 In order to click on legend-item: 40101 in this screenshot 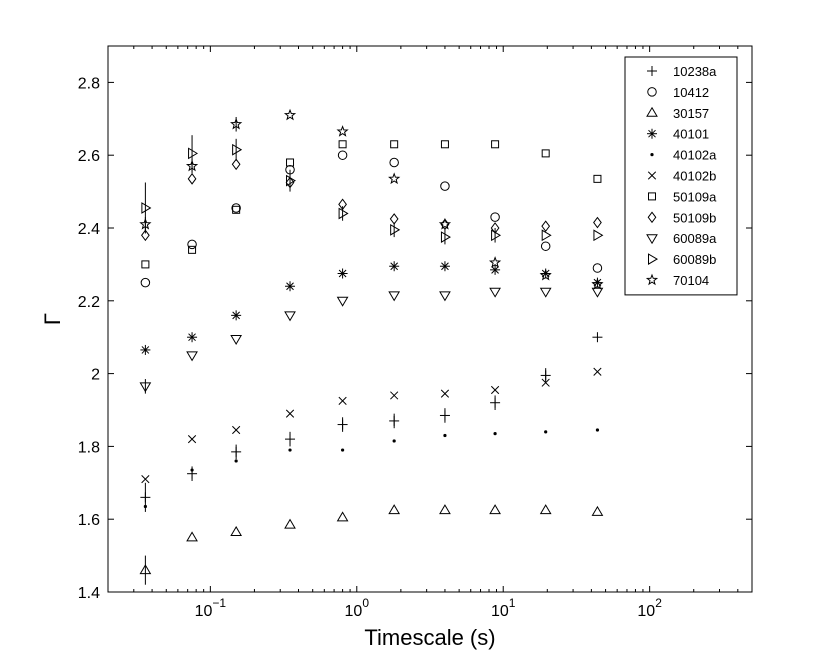, I will do `click(678, 134)`.